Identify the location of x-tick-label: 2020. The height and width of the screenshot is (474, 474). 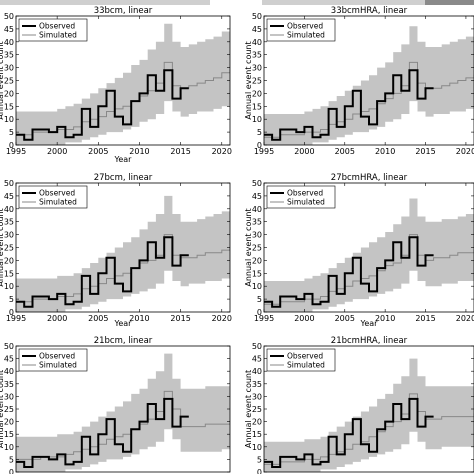
(222, 318).